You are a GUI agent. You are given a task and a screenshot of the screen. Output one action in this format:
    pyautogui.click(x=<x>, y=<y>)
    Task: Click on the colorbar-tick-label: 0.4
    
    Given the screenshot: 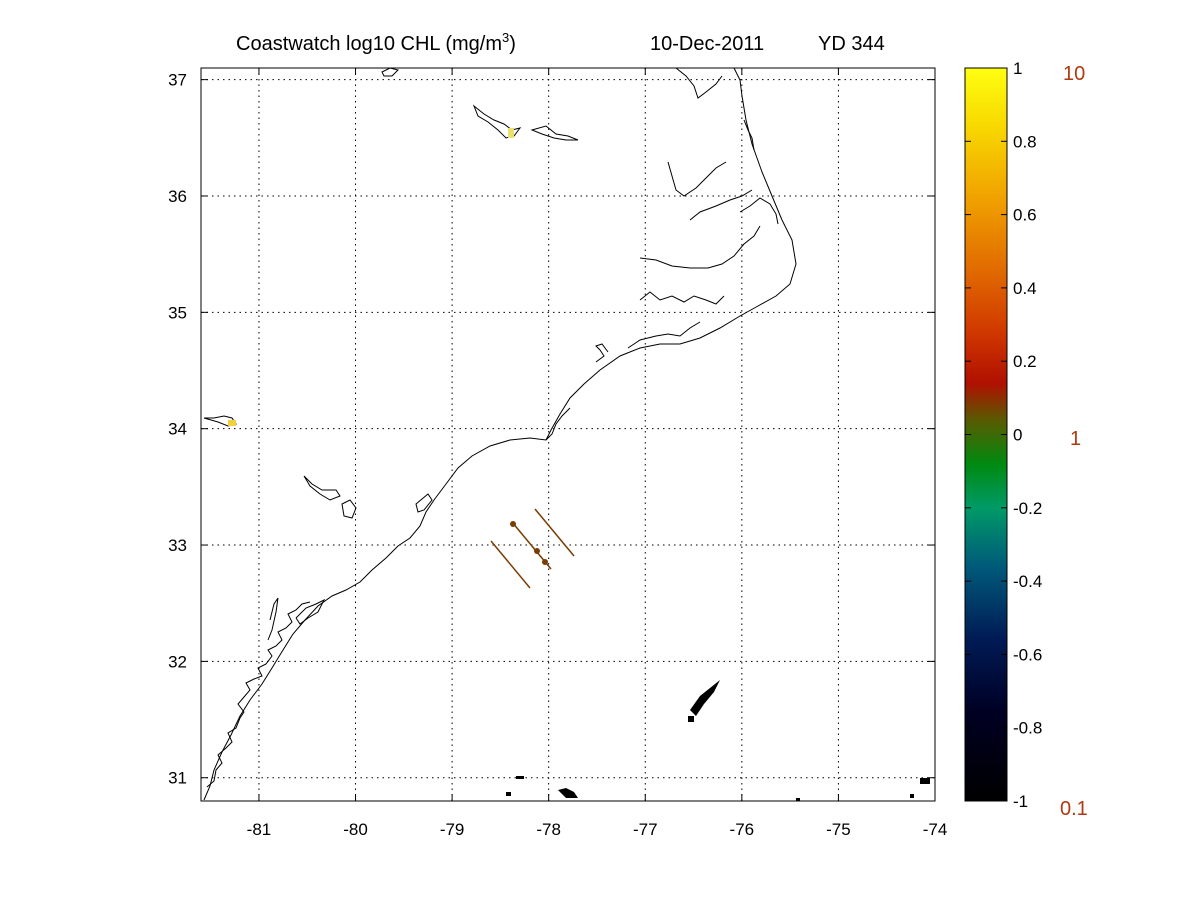 What is the action you would take?
    pyautogui.click(x=1025, y=288)
    